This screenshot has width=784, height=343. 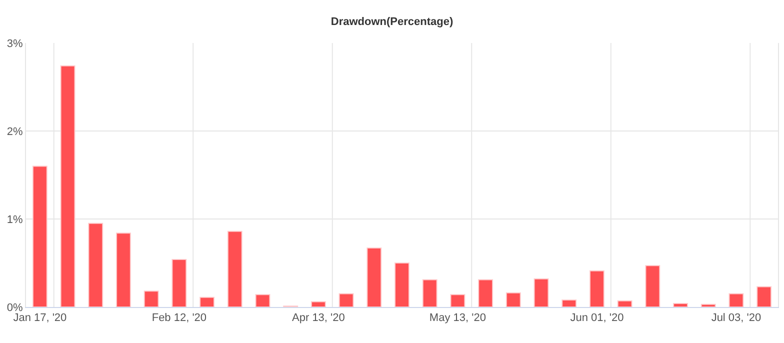 I want to click on x-tick-label: Jan 17, '20, so click(x=40, y=318).